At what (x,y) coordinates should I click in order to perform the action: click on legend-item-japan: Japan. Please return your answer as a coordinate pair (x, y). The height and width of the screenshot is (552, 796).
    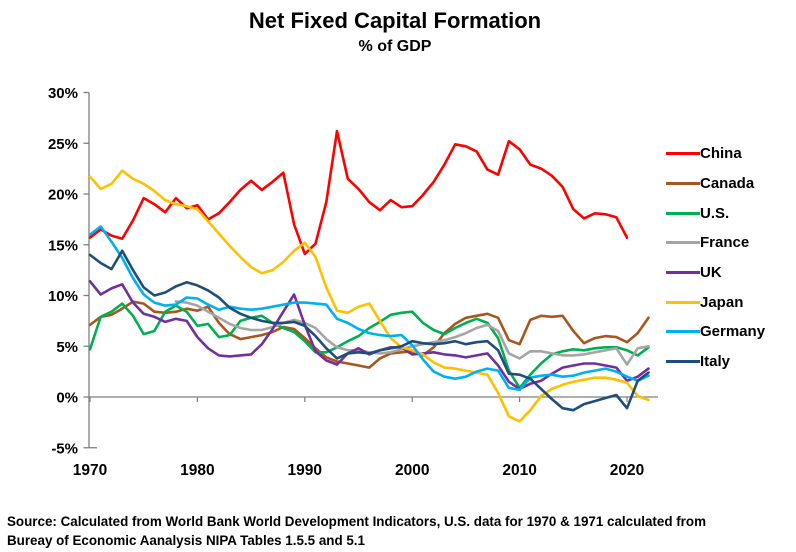
    Looking at the image, I should click on (715, 302).